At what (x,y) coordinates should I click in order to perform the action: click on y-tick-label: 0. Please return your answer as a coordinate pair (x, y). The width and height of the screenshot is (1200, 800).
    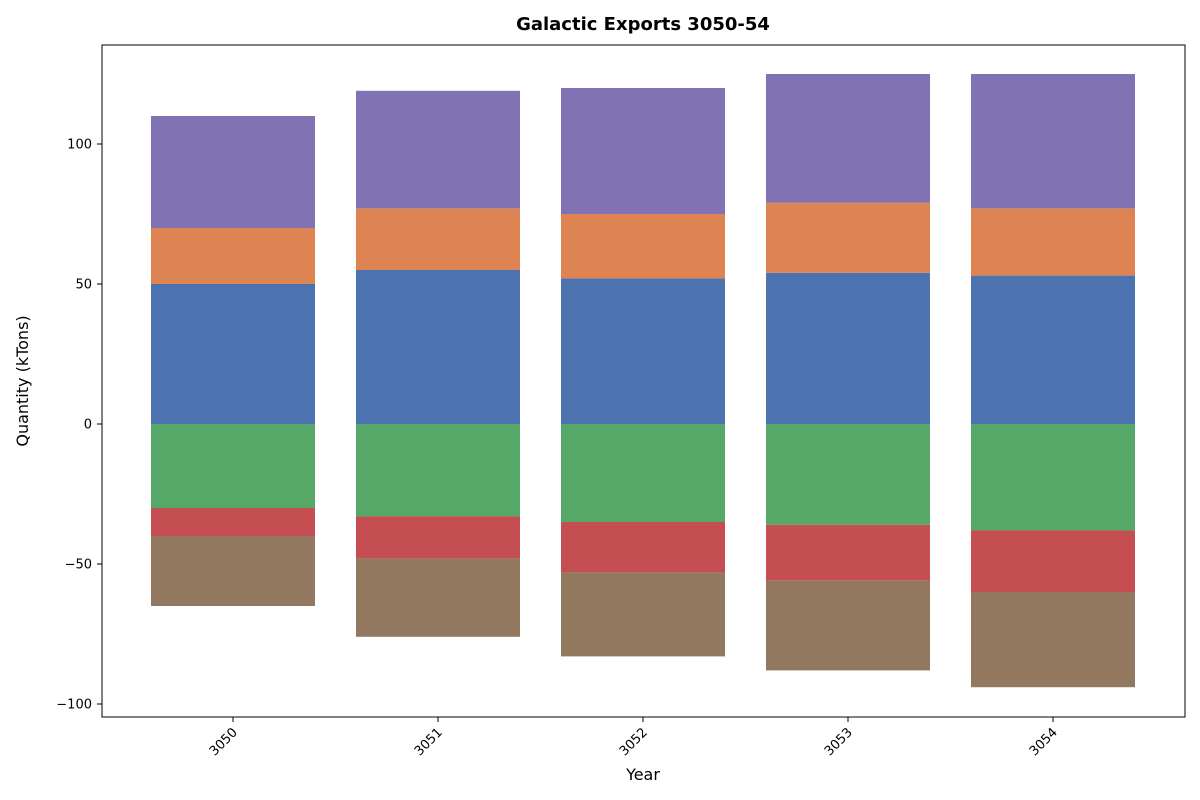
    Looking at the image, I should click on (88, 425).